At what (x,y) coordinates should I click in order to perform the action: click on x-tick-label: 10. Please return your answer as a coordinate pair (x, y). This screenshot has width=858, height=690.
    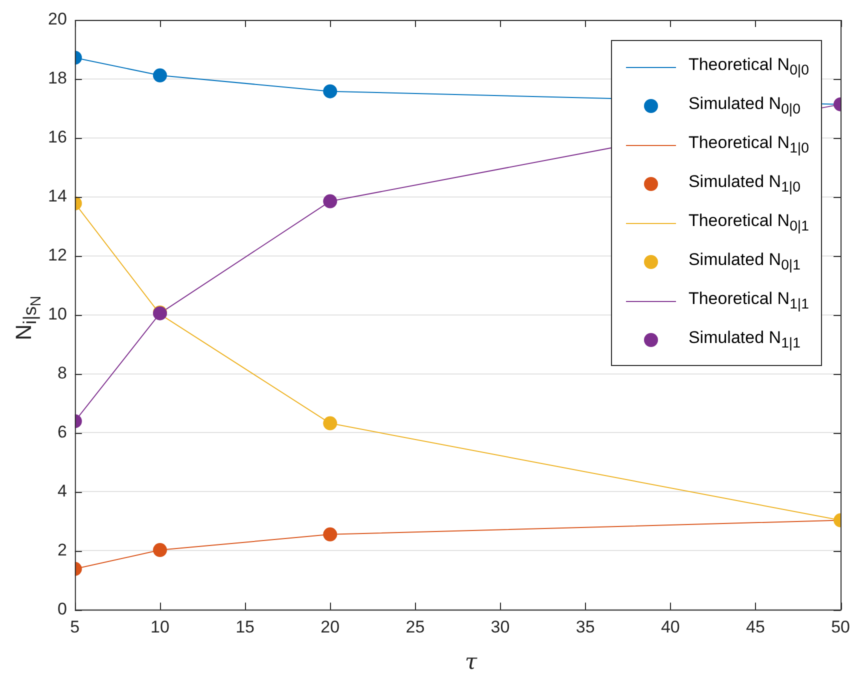
    Looking at the image, I should click on (160, 626).